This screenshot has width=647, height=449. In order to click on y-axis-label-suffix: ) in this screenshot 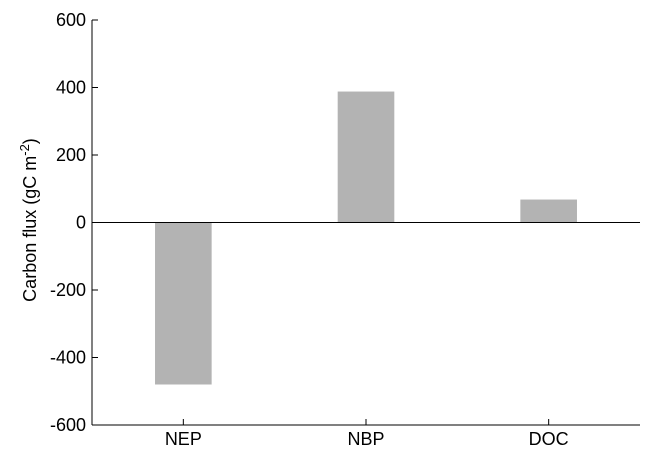, I will do `click(30, 141)`.